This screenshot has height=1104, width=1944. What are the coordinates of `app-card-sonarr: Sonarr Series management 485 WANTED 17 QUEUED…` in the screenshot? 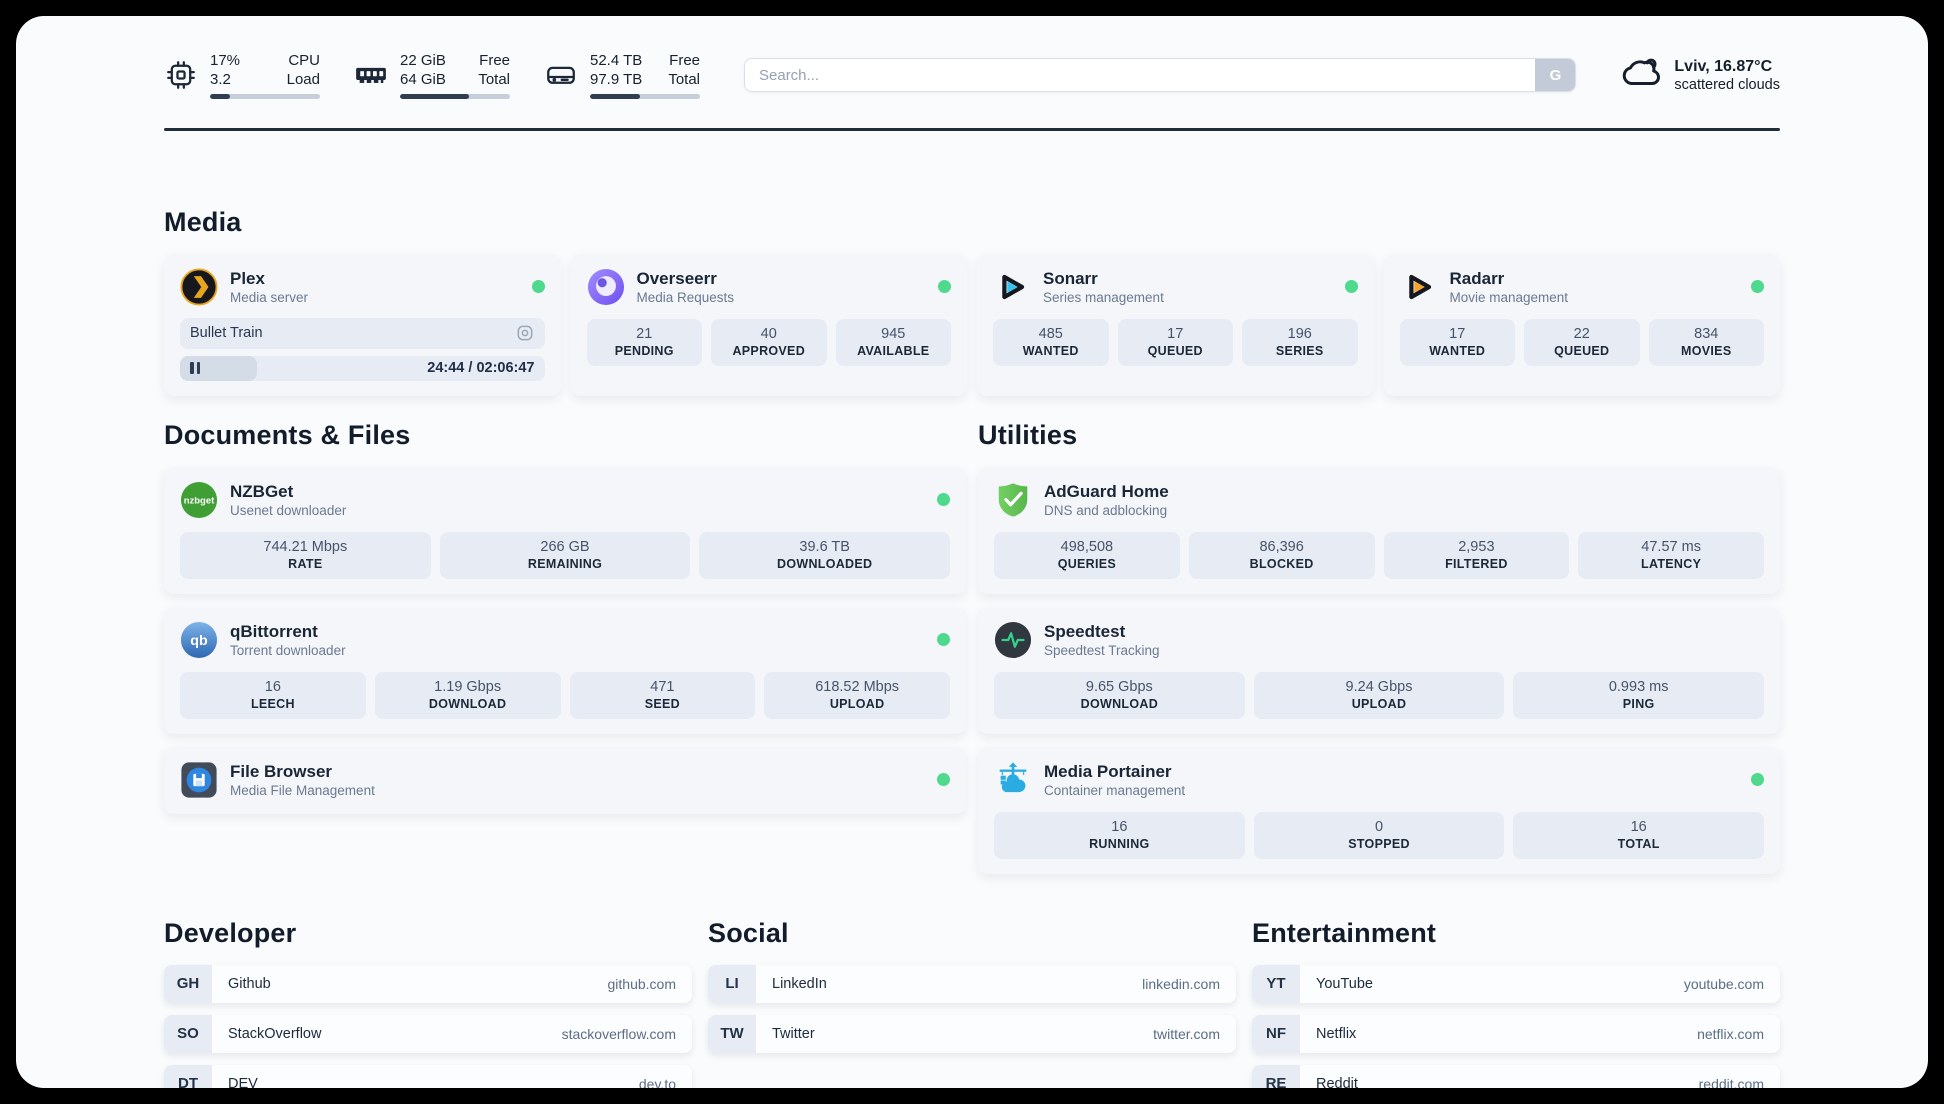 It's located at (1175, 324).